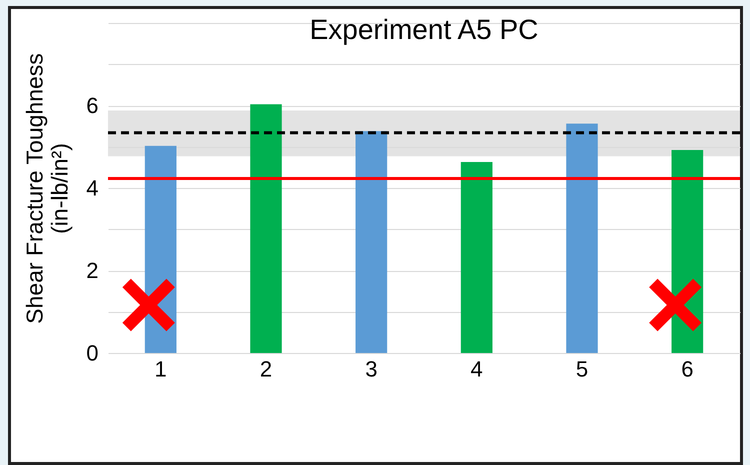  I want to click on y-tick-label: 6, so click(92, 105).